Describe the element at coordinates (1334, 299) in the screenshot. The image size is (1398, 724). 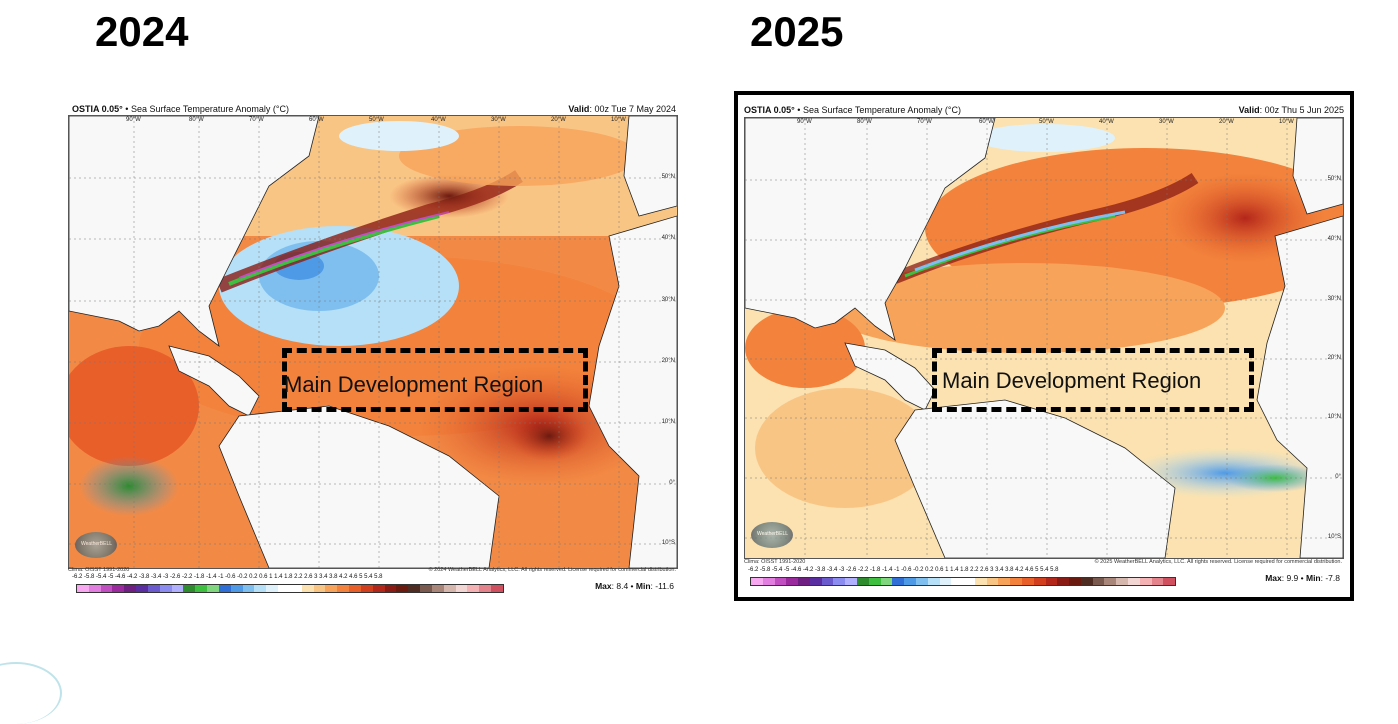
I see `lat-label: 30°N` at that location.